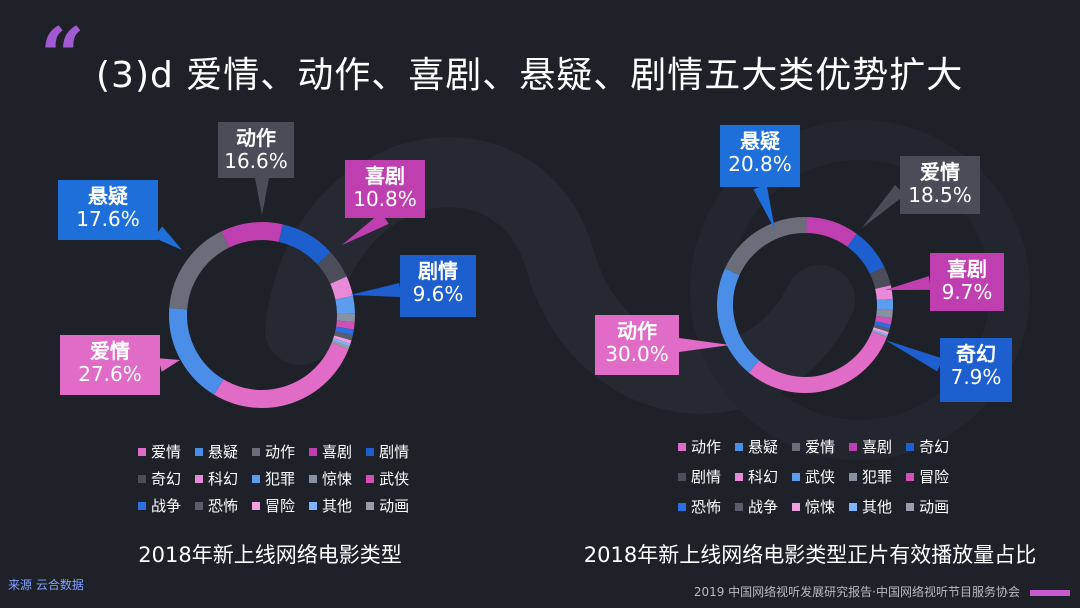 The width and height of the screenshot is (1080, 608). Describe the element at coordinates (110, 365) in the screenshot. I see `callout-romance: 爱情 27.6%` at that location.